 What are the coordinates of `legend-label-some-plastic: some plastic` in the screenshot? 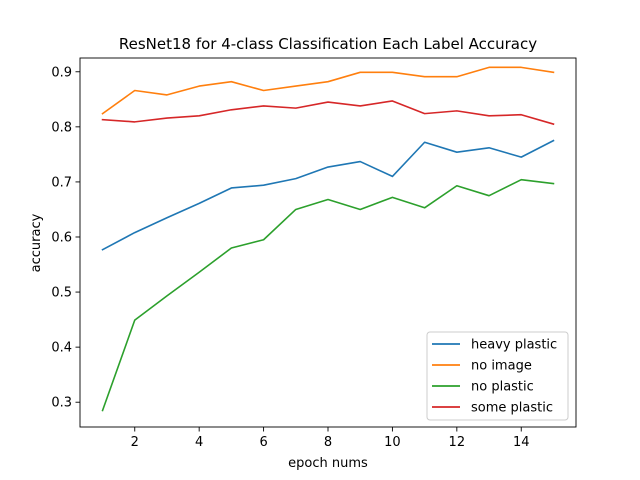 It's located at (512, 408).